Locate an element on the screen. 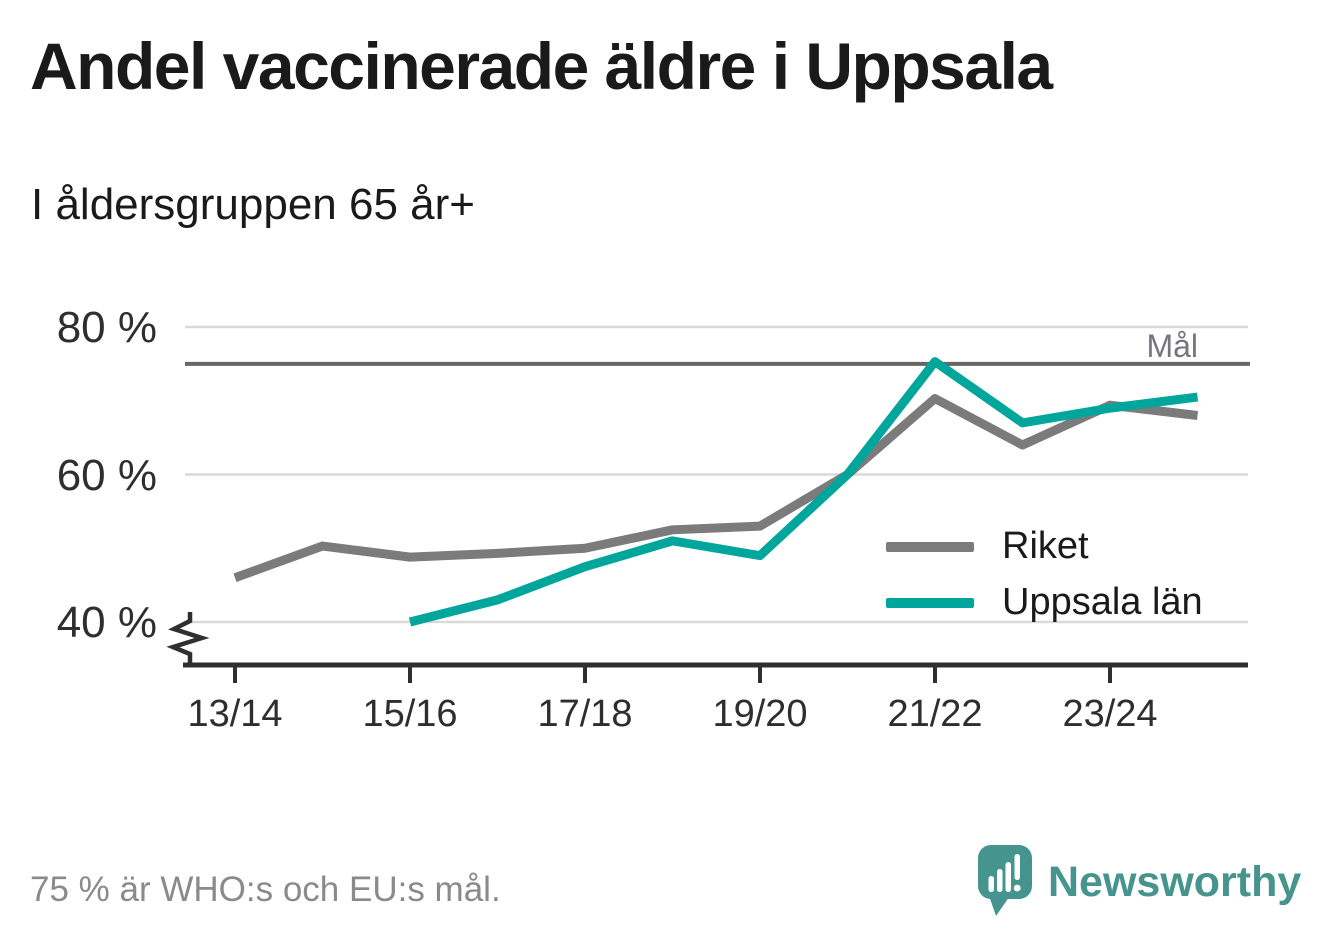  y-tick-label: 60 % is located at coordinates (107, 475).